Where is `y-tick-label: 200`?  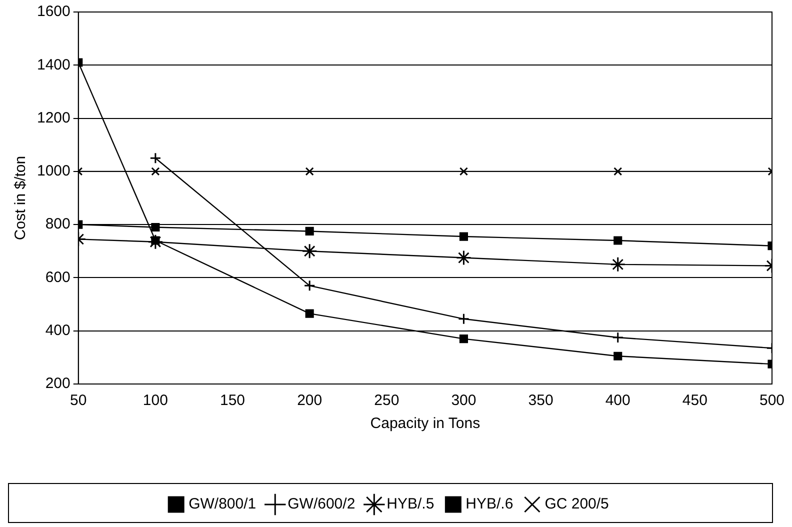
y-tick-label: 200 is located at coordinates (57, 383).